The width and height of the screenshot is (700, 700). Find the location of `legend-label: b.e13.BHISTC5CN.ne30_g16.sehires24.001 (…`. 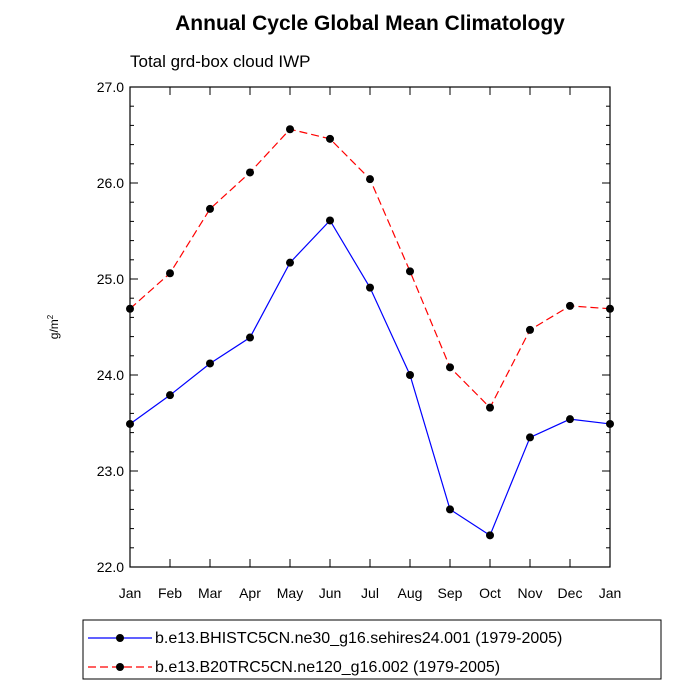

legend-label: b.e13.BHISTC5CN.ne30_g16.sehires24.001 (… is located at coordinates (358, 638).